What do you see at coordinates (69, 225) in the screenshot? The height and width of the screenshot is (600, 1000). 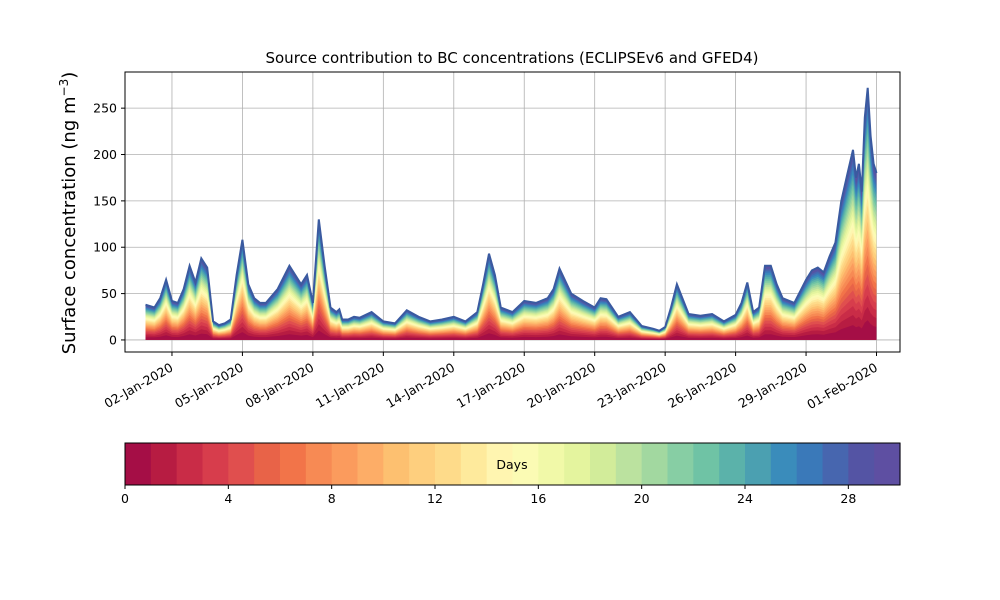 I see `y-axis-label-main: Surface concentration (ng m` at bounding box center [69, 225].